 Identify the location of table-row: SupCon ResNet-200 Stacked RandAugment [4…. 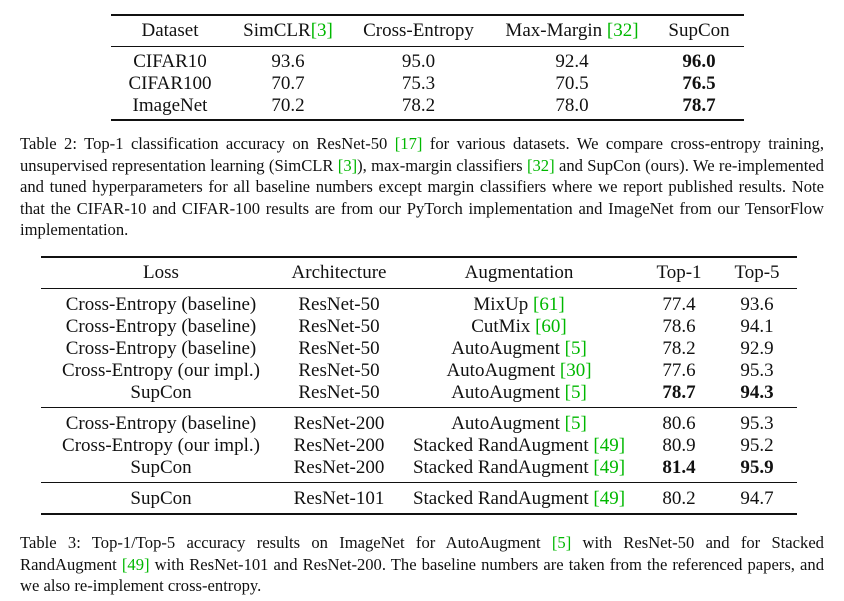
(419, 470).